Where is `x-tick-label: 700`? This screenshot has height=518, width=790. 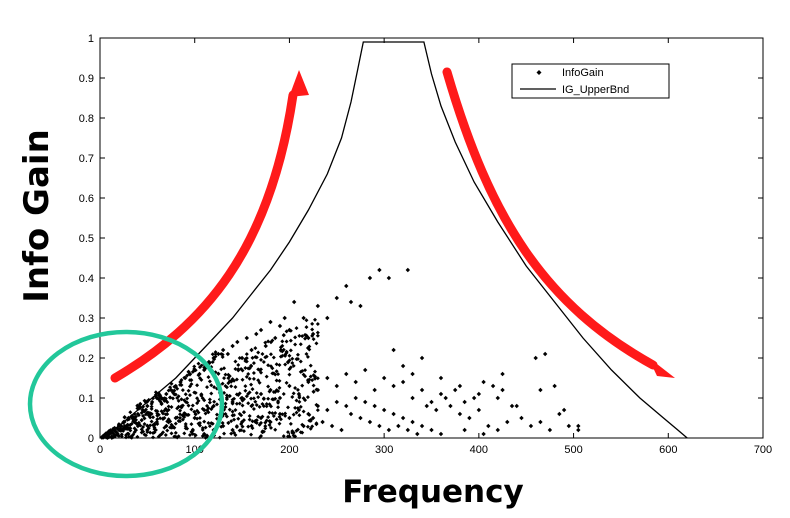 x-tick-label: 700 is located at coordinates (763, 450).